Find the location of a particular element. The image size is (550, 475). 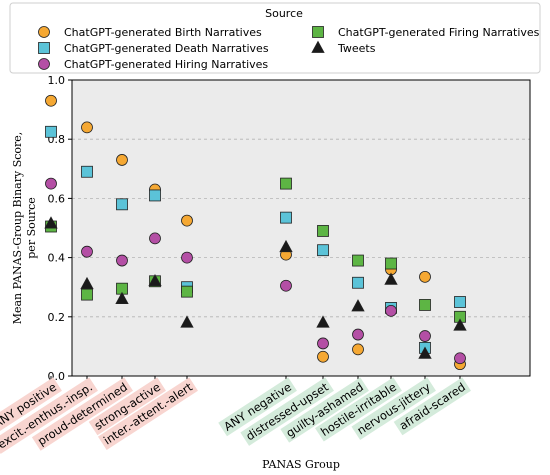

legend-entry-label: ChatGPT-generated Hiring Narratives is located at coordinates (166, 64).